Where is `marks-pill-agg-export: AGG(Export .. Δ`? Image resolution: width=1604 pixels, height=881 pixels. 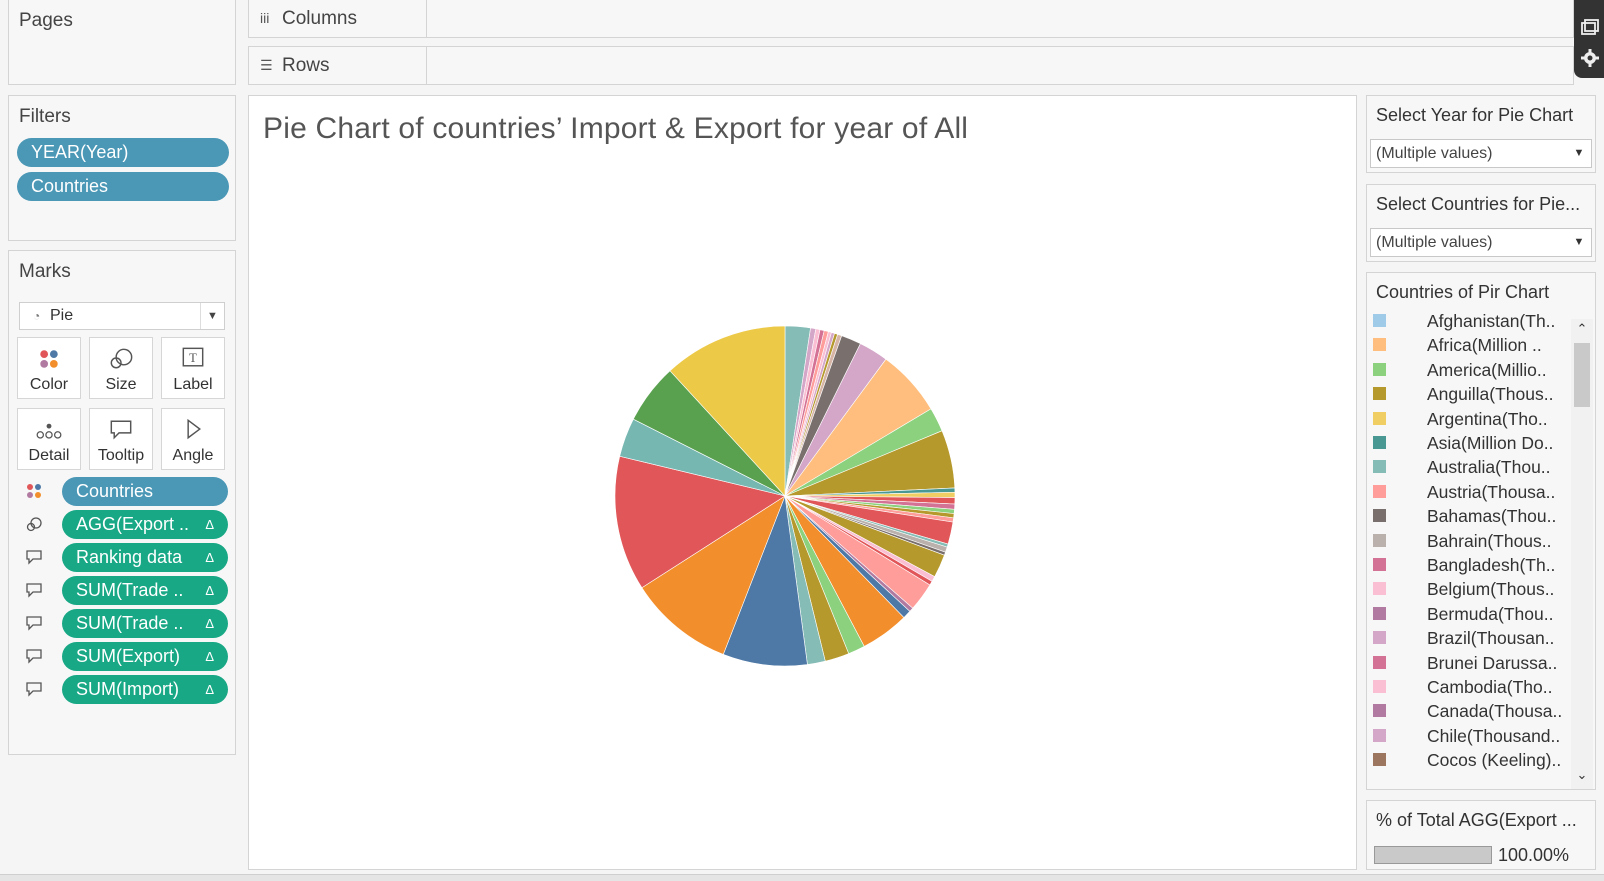 marks-pill-agg-export: AGG(Export .. Δ is located at coordinates (145, 524).